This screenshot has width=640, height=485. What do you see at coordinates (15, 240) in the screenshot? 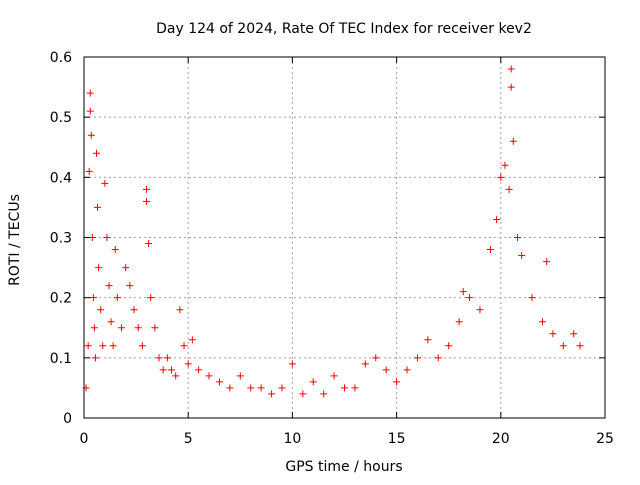
I see `y-axis-label: ROTI / TECUs` at bounding box center [15, 240].